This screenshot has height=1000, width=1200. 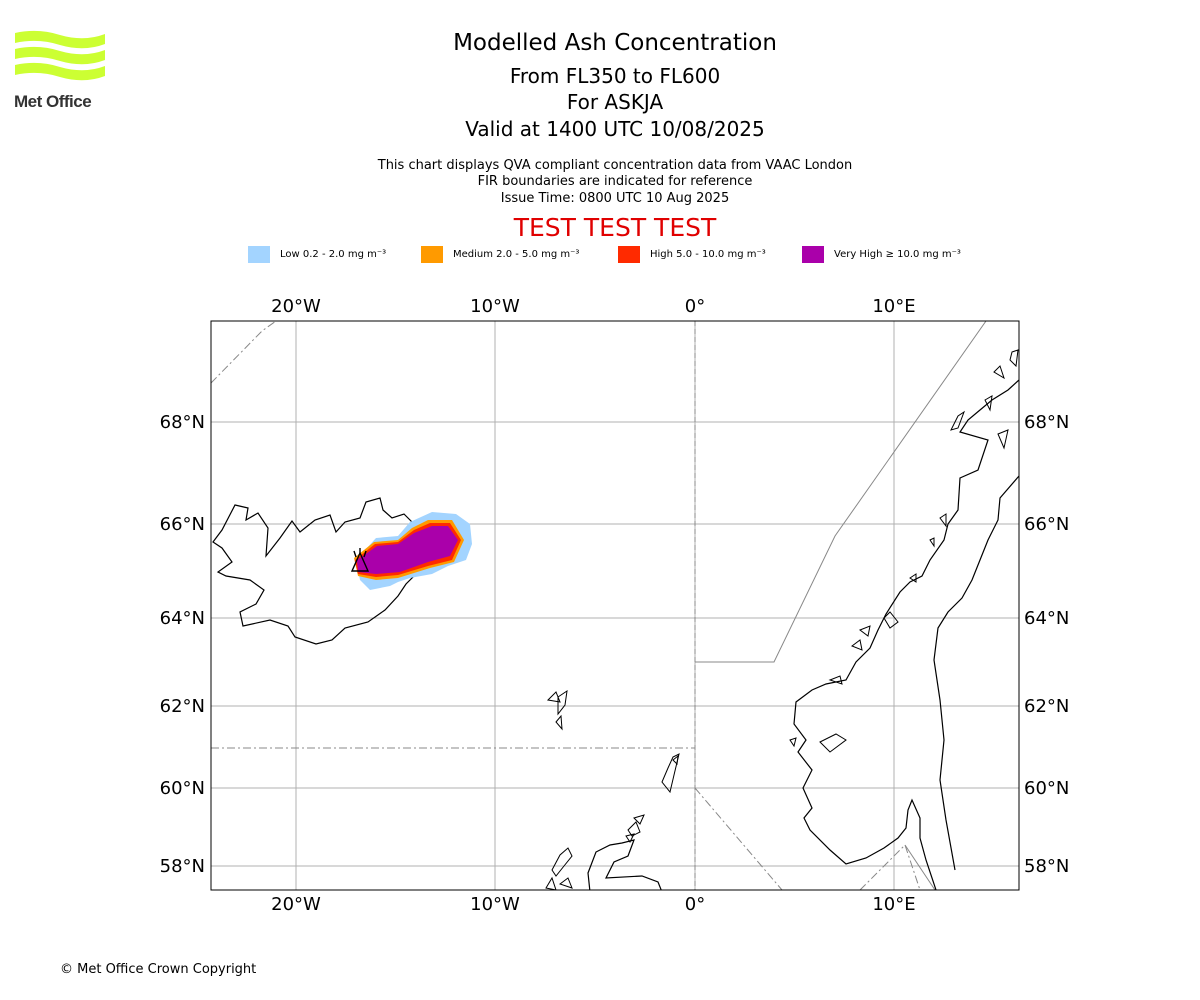 What do you see at coordinates (615, 43) in the screenshot?
I see `chart-title: Modelled Ash Concentration` at bounding box center [615, 43].